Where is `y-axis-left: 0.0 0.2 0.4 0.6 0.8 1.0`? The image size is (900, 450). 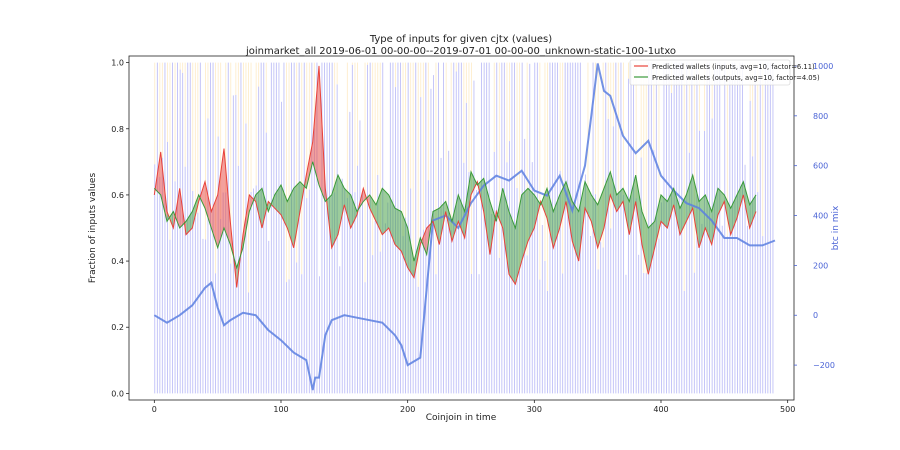 y-axis-left: 0.0 0.2 0.4 0.6 0.8 1.0 is located at coordinates (120, 228).